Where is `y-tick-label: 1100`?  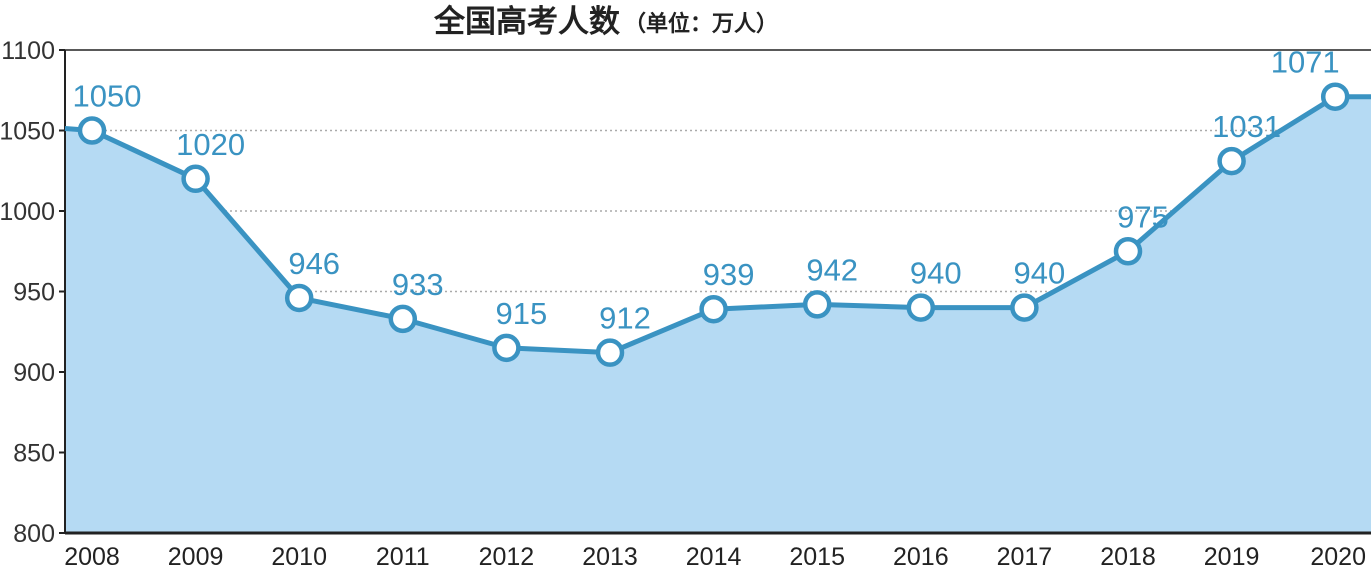 y-tick-label: 1100 is located at coordinates (28, 51).